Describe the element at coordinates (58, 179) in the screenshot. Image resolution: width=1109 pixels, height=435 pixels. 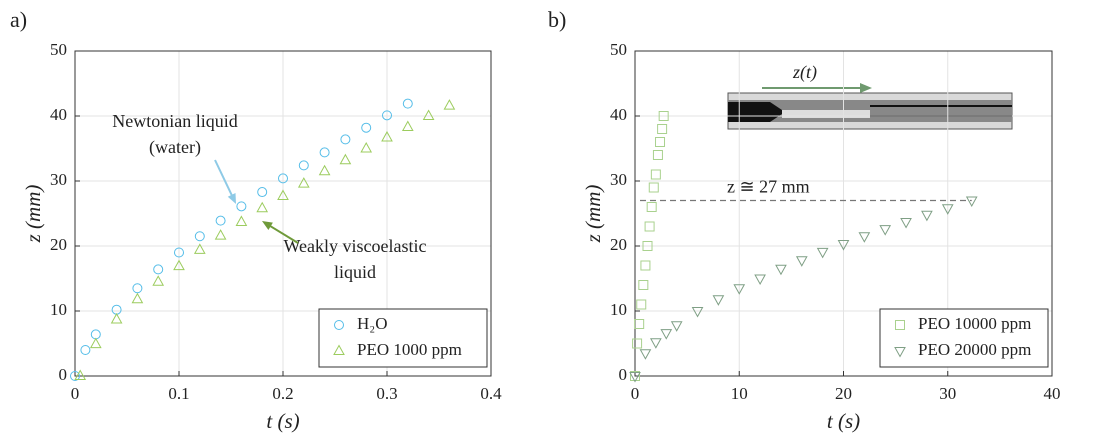
I see `y-tick-label: 30` at that location.